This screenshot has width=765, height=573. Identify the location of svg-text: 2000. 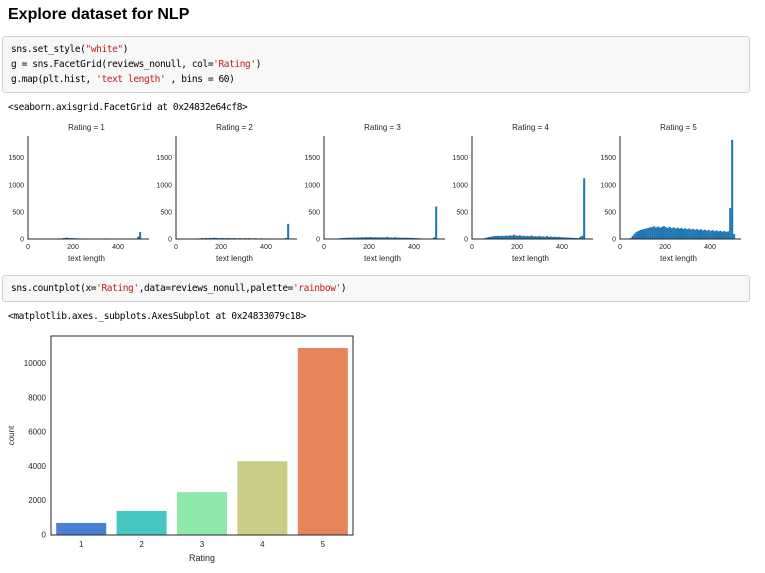
(37, 500).